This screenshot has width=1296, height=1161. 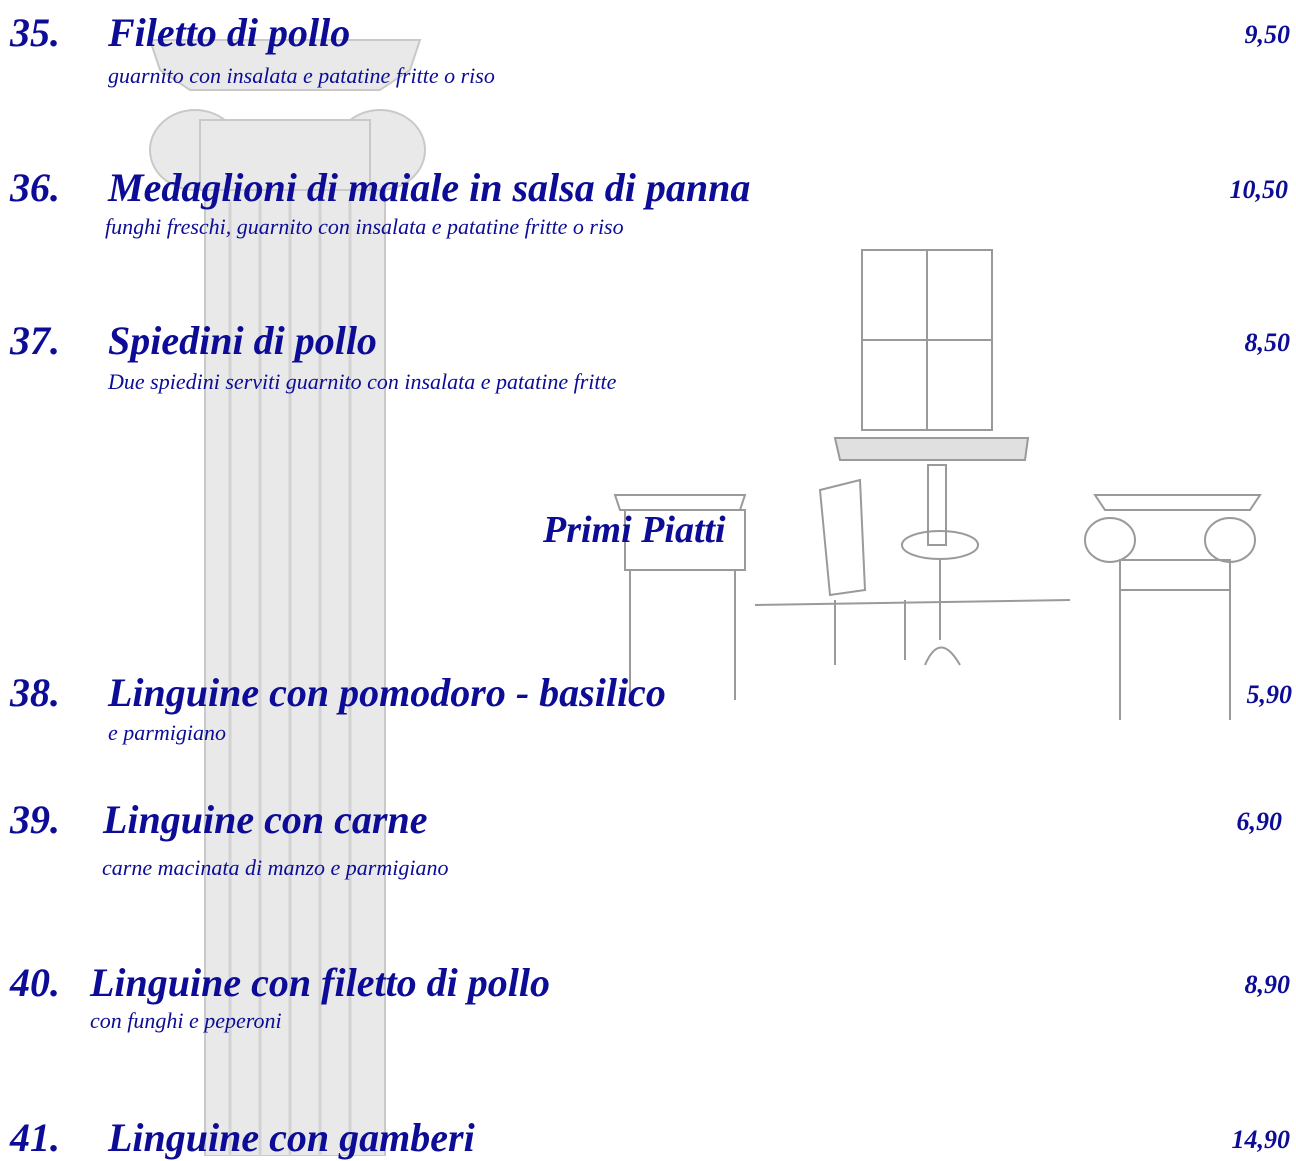 What do you see at coordinates (1259, 189) in the screenshot?
I see `item-price: 10,50` at bounding box center [1259, 189].